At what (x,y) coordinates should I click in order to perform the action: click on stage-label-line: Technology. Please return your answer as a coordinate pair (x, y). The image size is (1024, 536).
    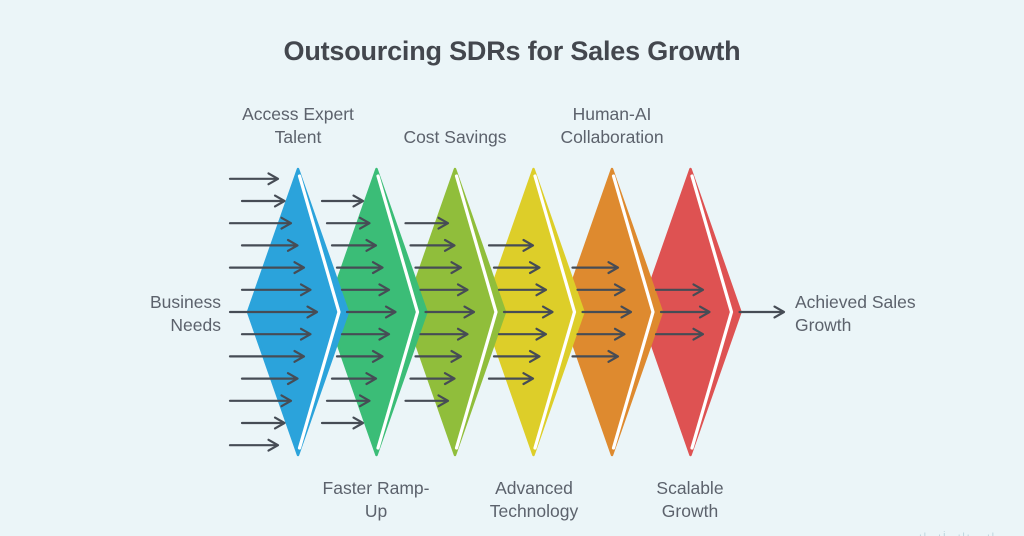
    Looking at the image, I should click on (534, 510).